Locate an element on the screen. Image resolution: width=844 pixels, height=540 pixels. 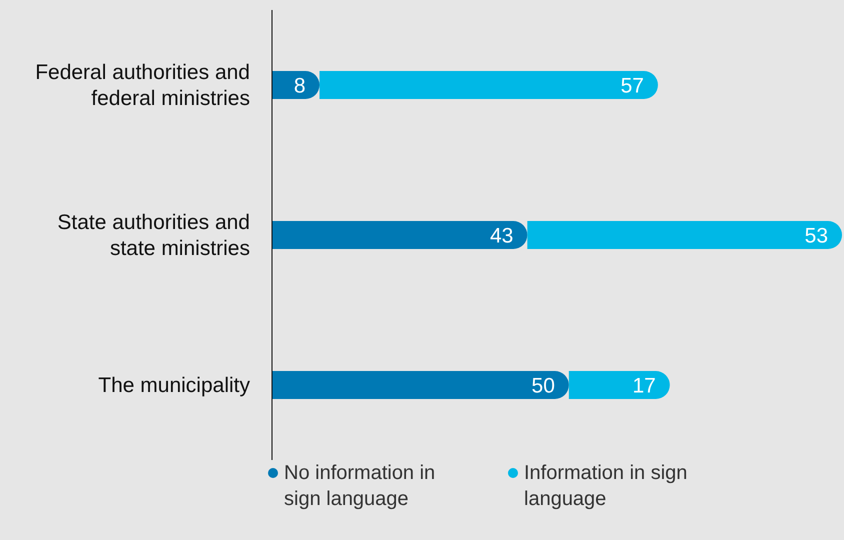
legend-label: No information in sign language is located at coordinates (360, 486).